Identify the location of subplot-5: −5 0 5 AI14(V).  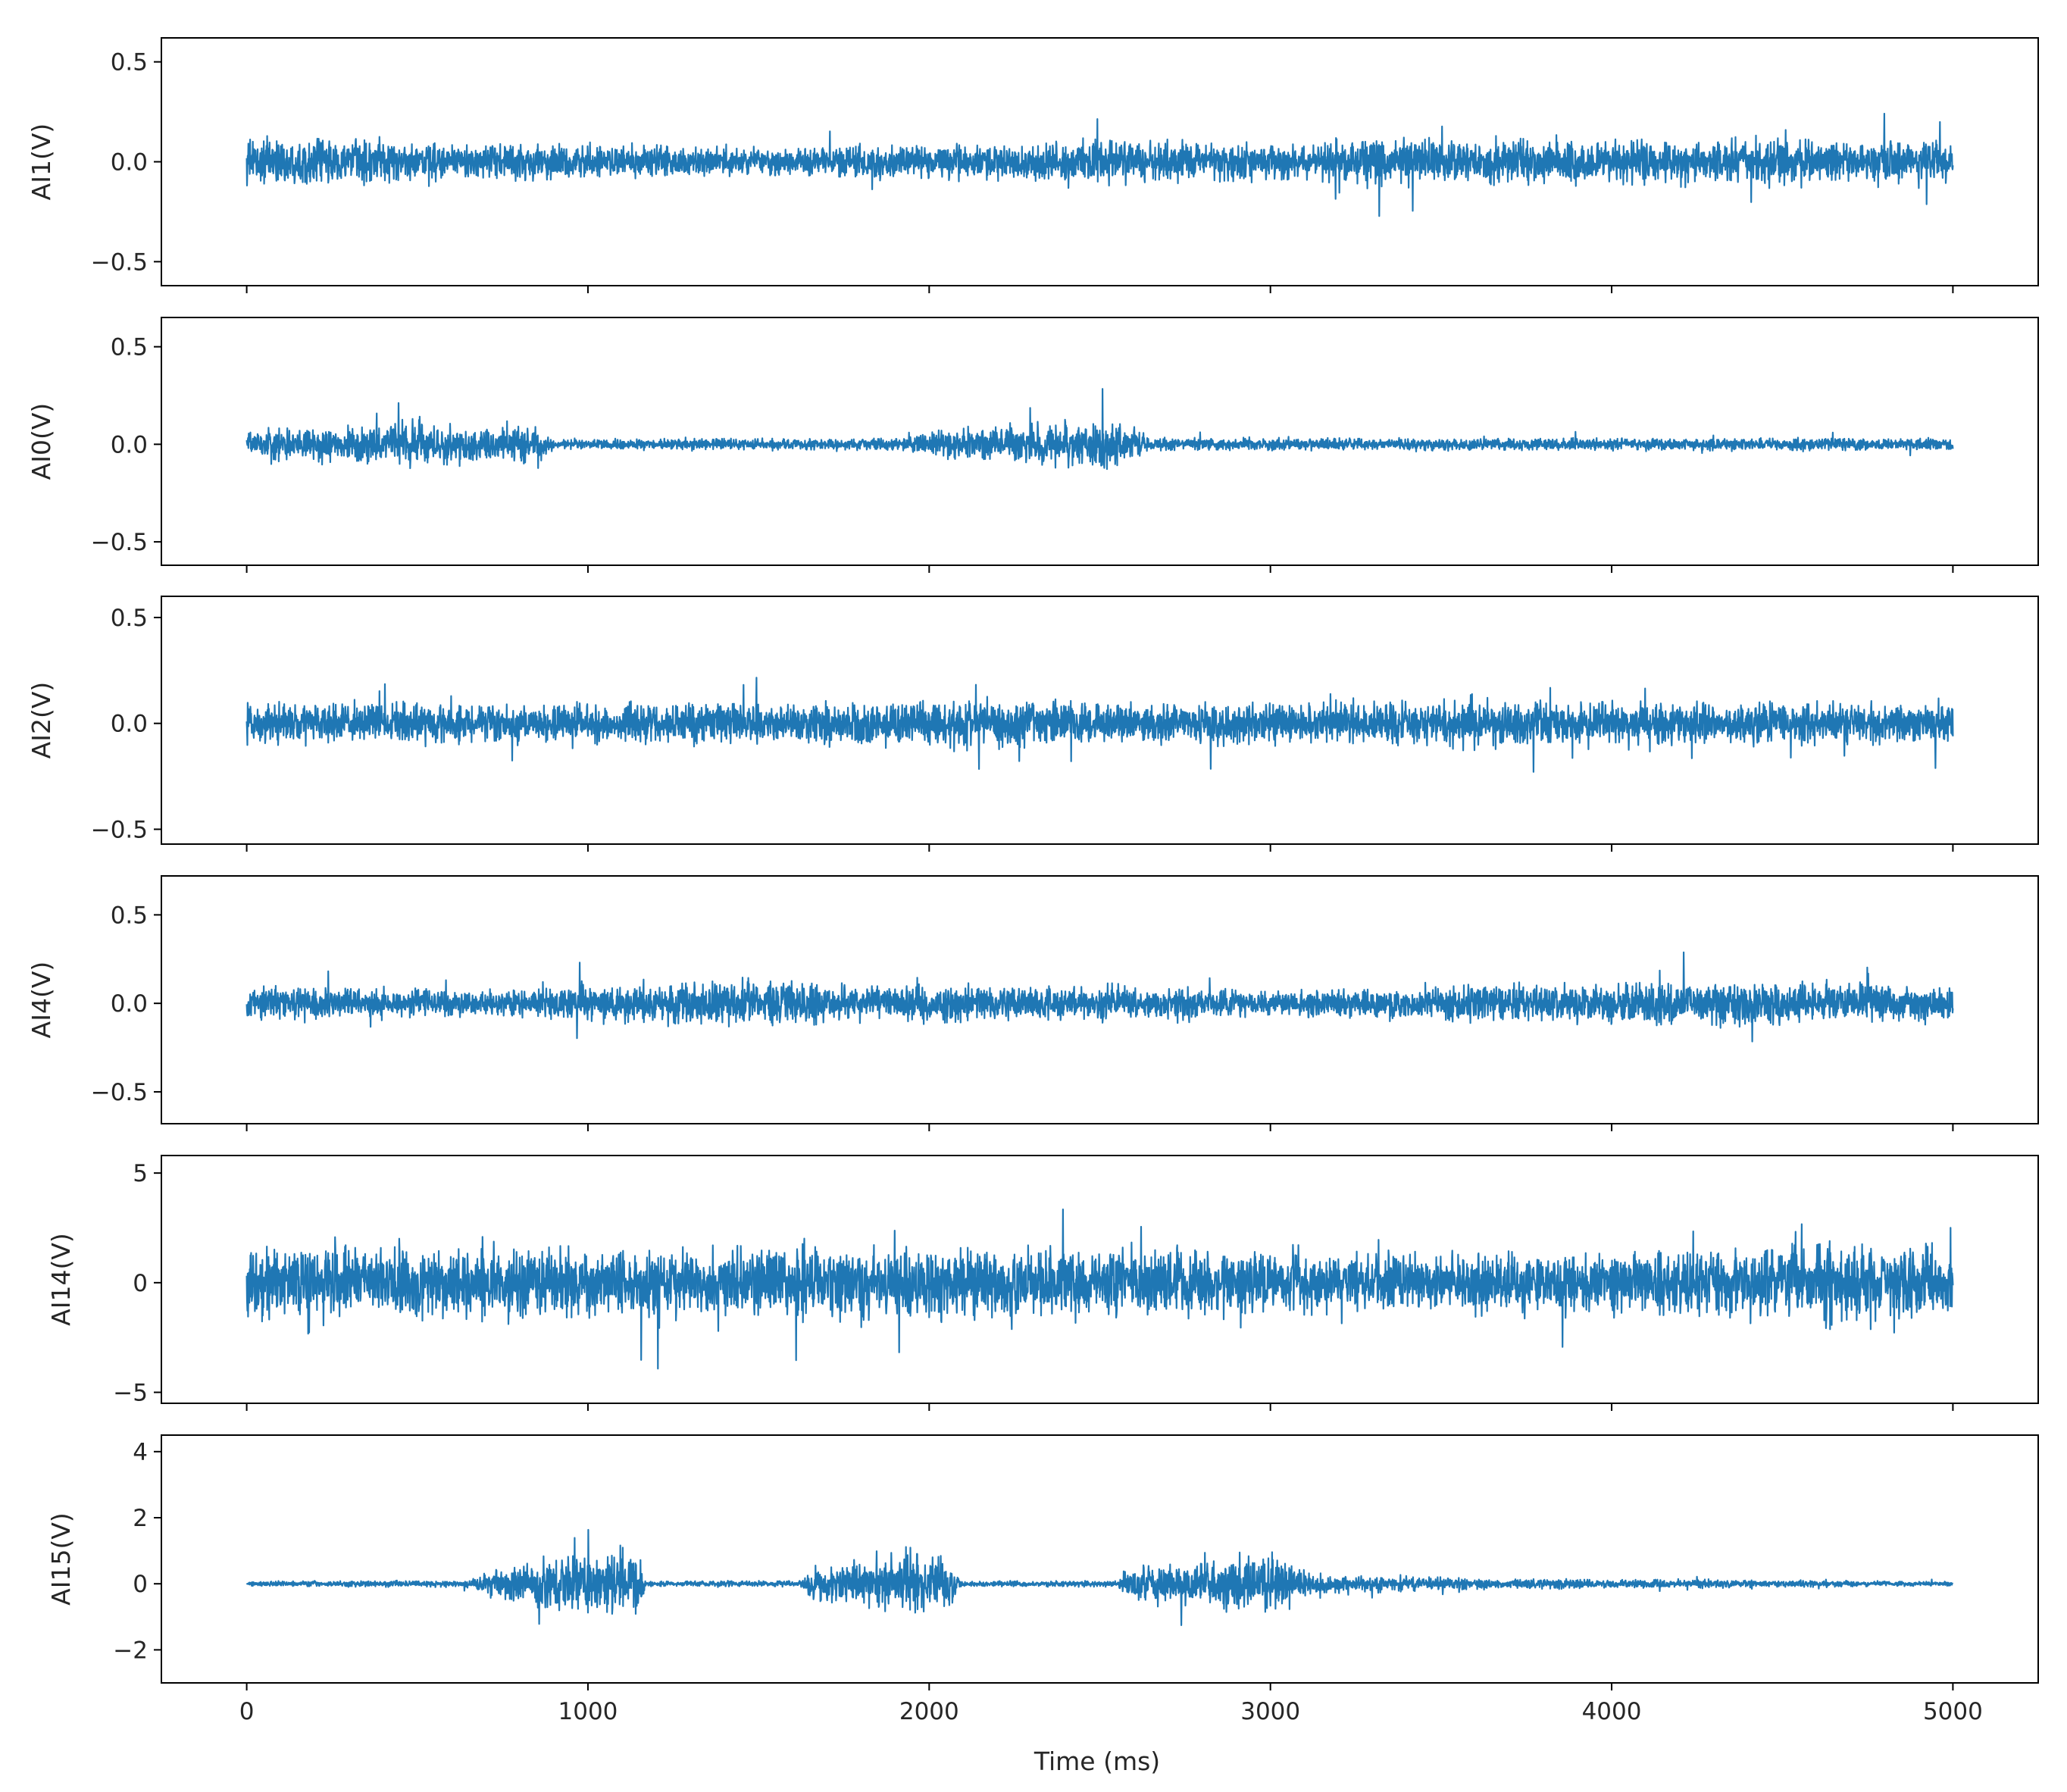
(1042, 1283).